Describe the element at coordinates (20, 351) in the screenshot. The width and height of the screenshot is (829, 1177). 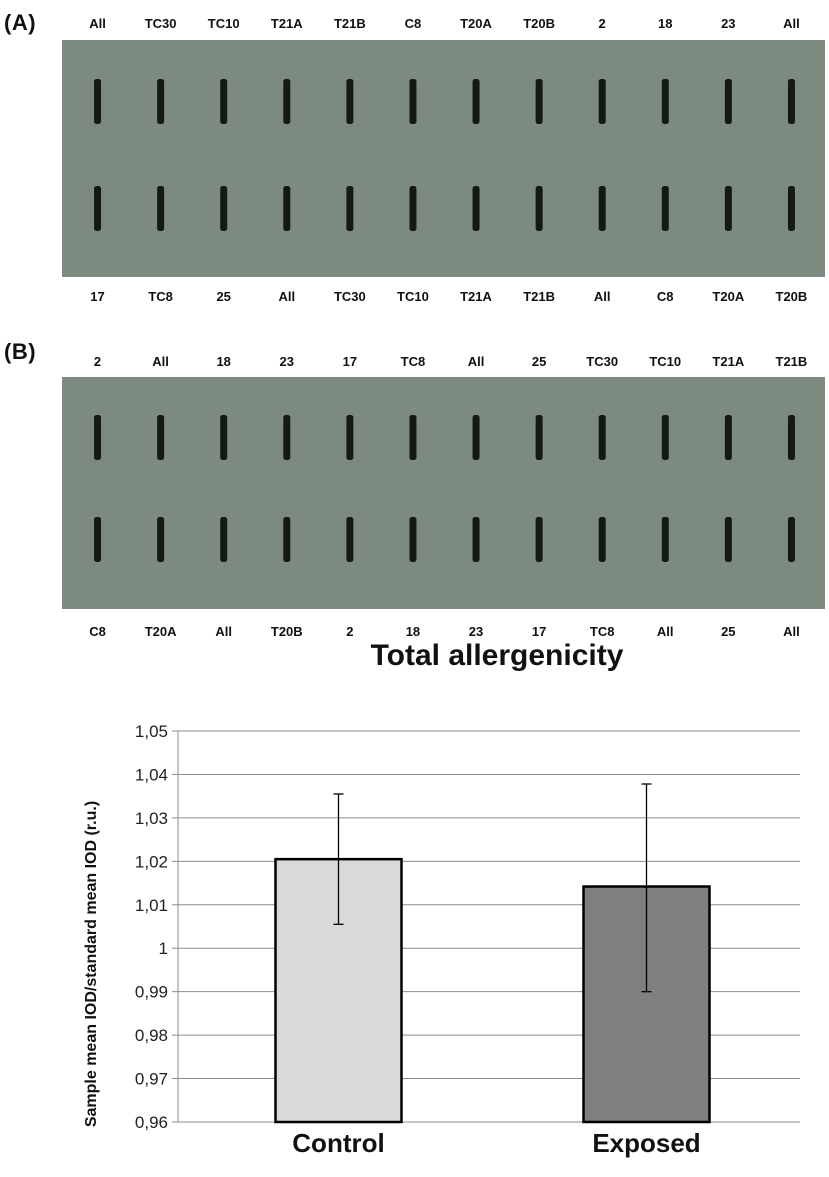
I see `panel-b-tag: (B)` at that location.